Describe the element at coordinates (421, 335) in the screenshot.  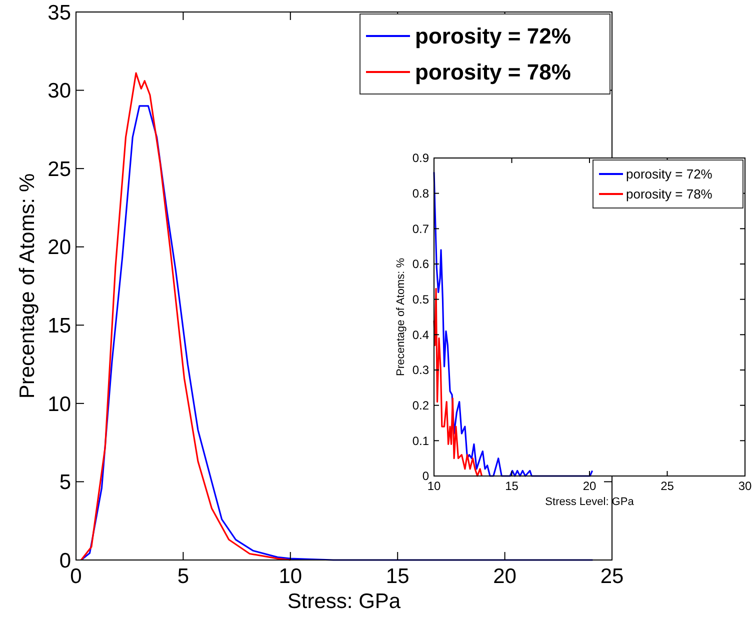
I see `y-tick-label: 0.4` at that location.